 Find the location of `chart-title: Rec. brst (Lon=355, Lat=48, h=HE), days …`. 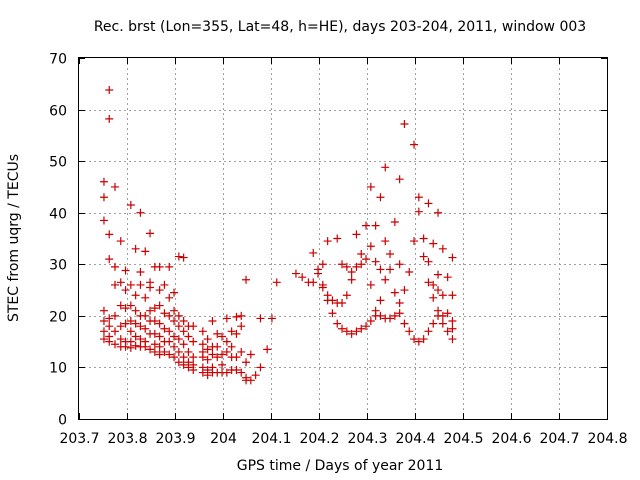

chart-title: Rec. brst (Lon=355, Lat=48, h=HE), days … is located at coordinates (340, 27).